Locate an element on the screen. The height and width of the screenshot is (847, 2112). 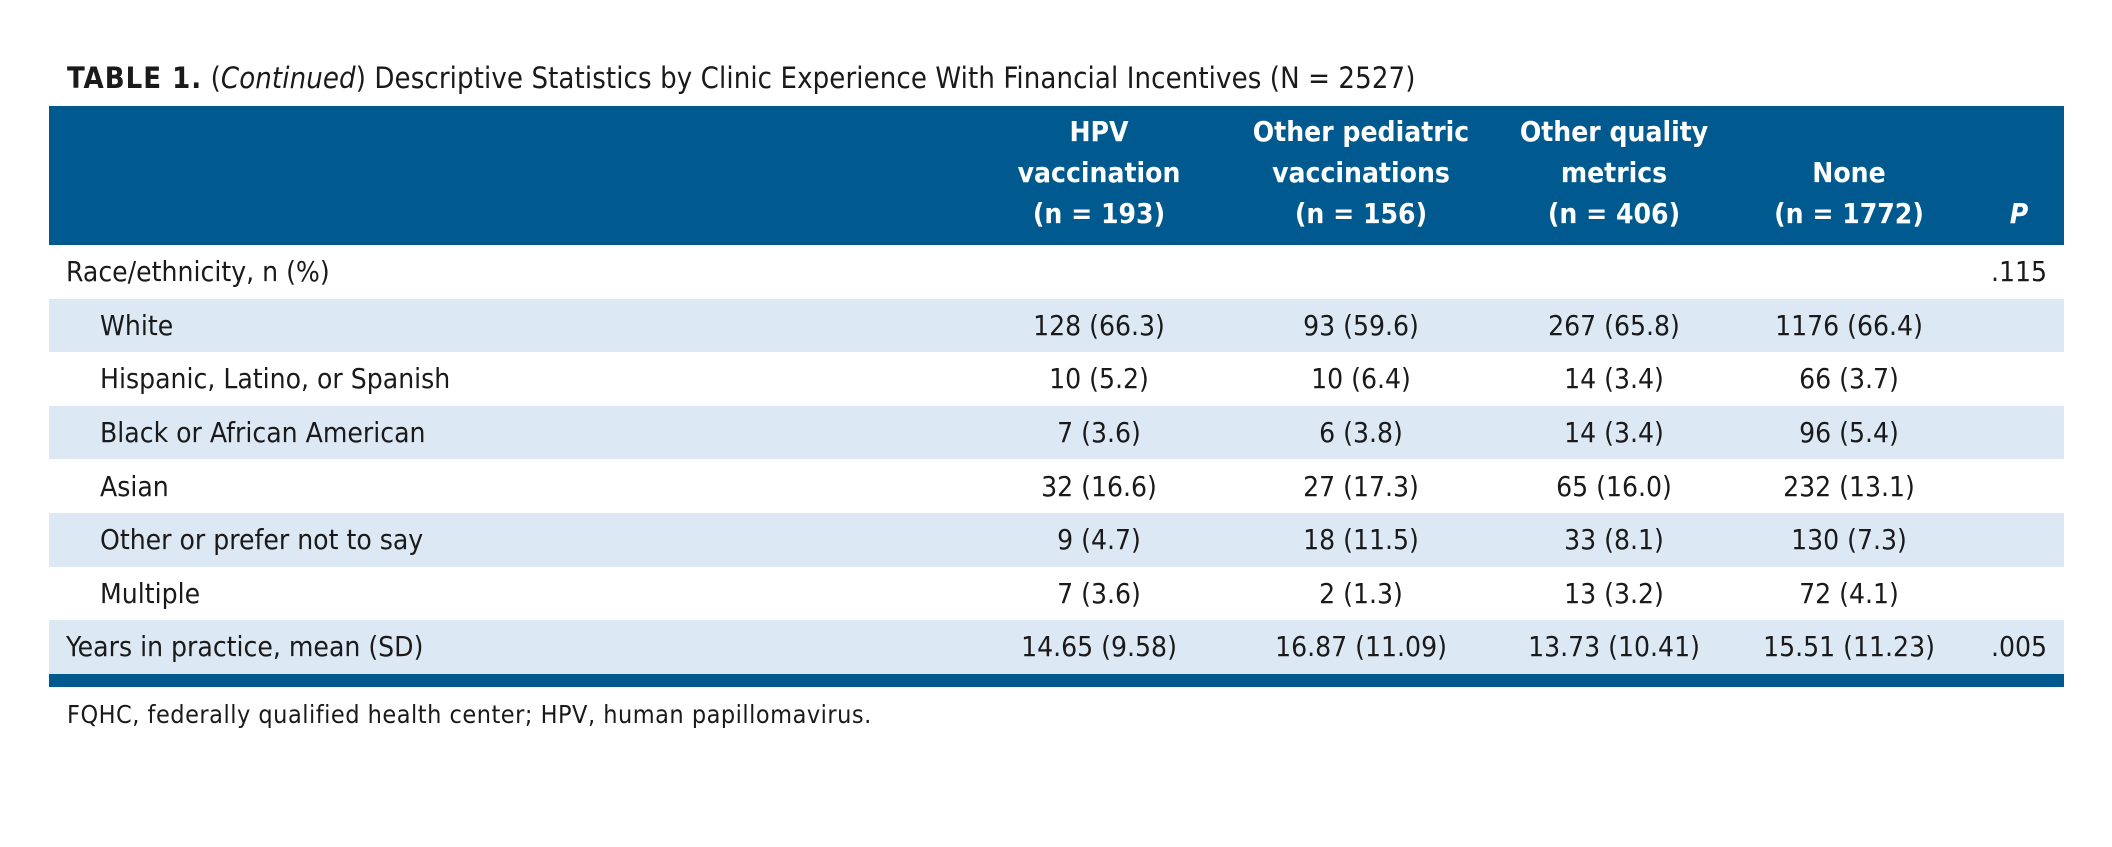
column-header-line: Other quality is located at coordinates (1614, 131).